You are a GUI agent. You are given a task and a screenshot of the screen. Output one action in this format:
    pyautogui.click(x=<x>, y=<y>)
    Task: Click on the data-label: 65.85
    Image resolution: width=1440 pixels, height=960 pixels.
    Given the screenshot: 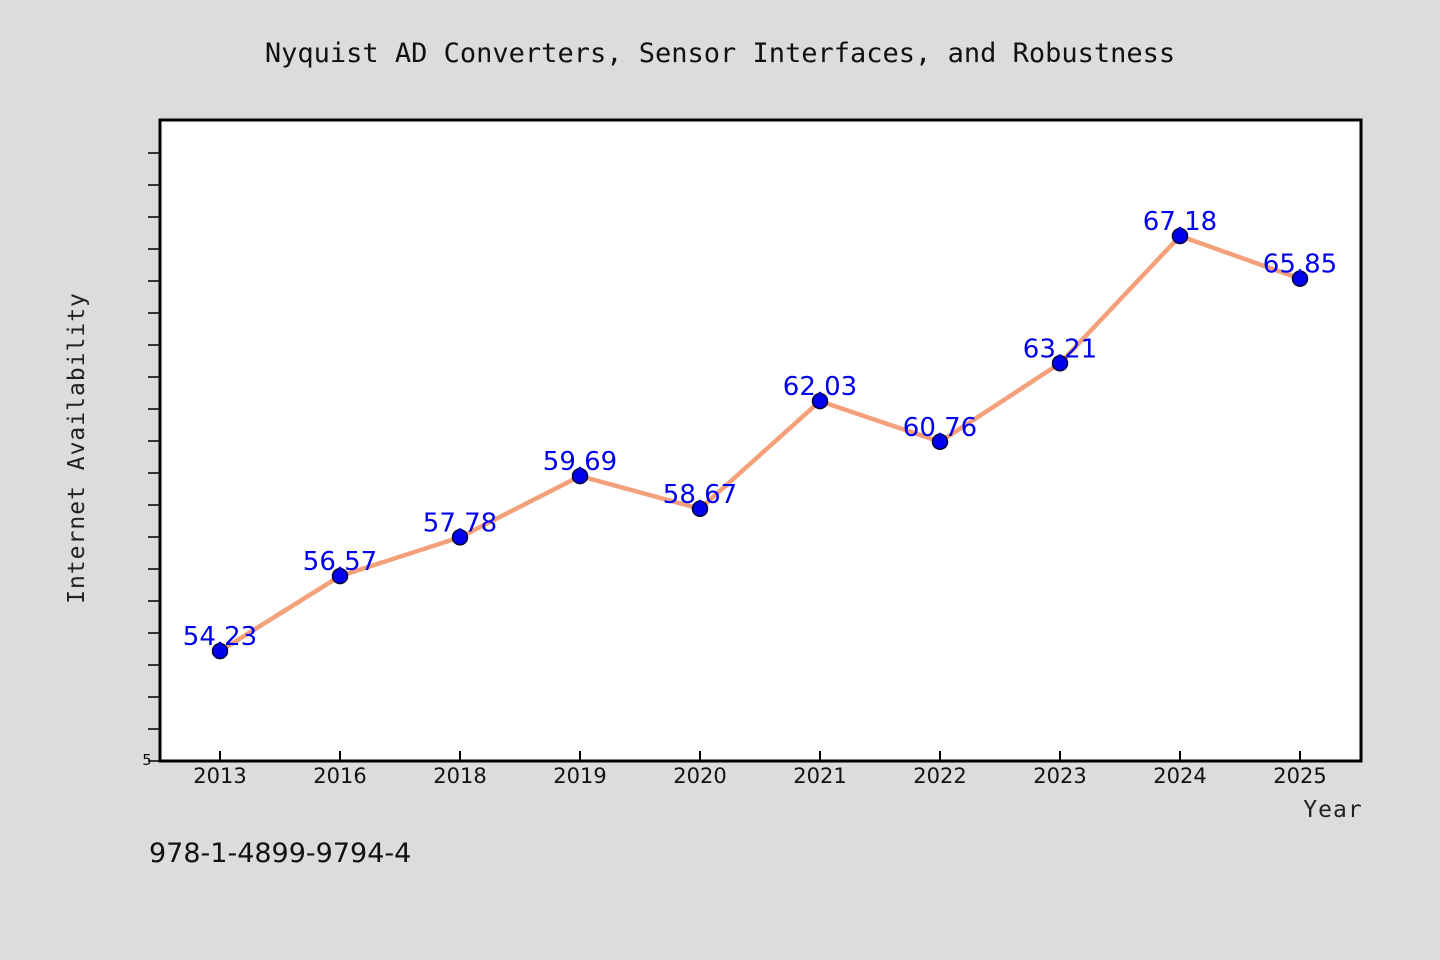 What is the action you would take?
    pyautogui.click(x=1300, y=265)
    